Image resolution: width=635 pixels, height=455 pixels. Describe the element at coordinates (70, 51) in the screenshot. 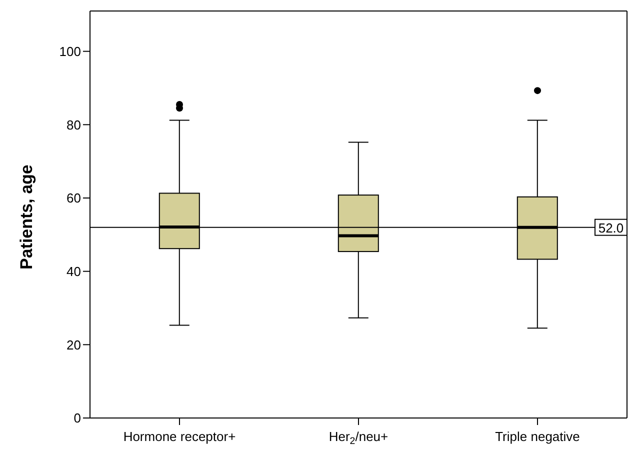

I see `y-tick-label: 100` at that location.